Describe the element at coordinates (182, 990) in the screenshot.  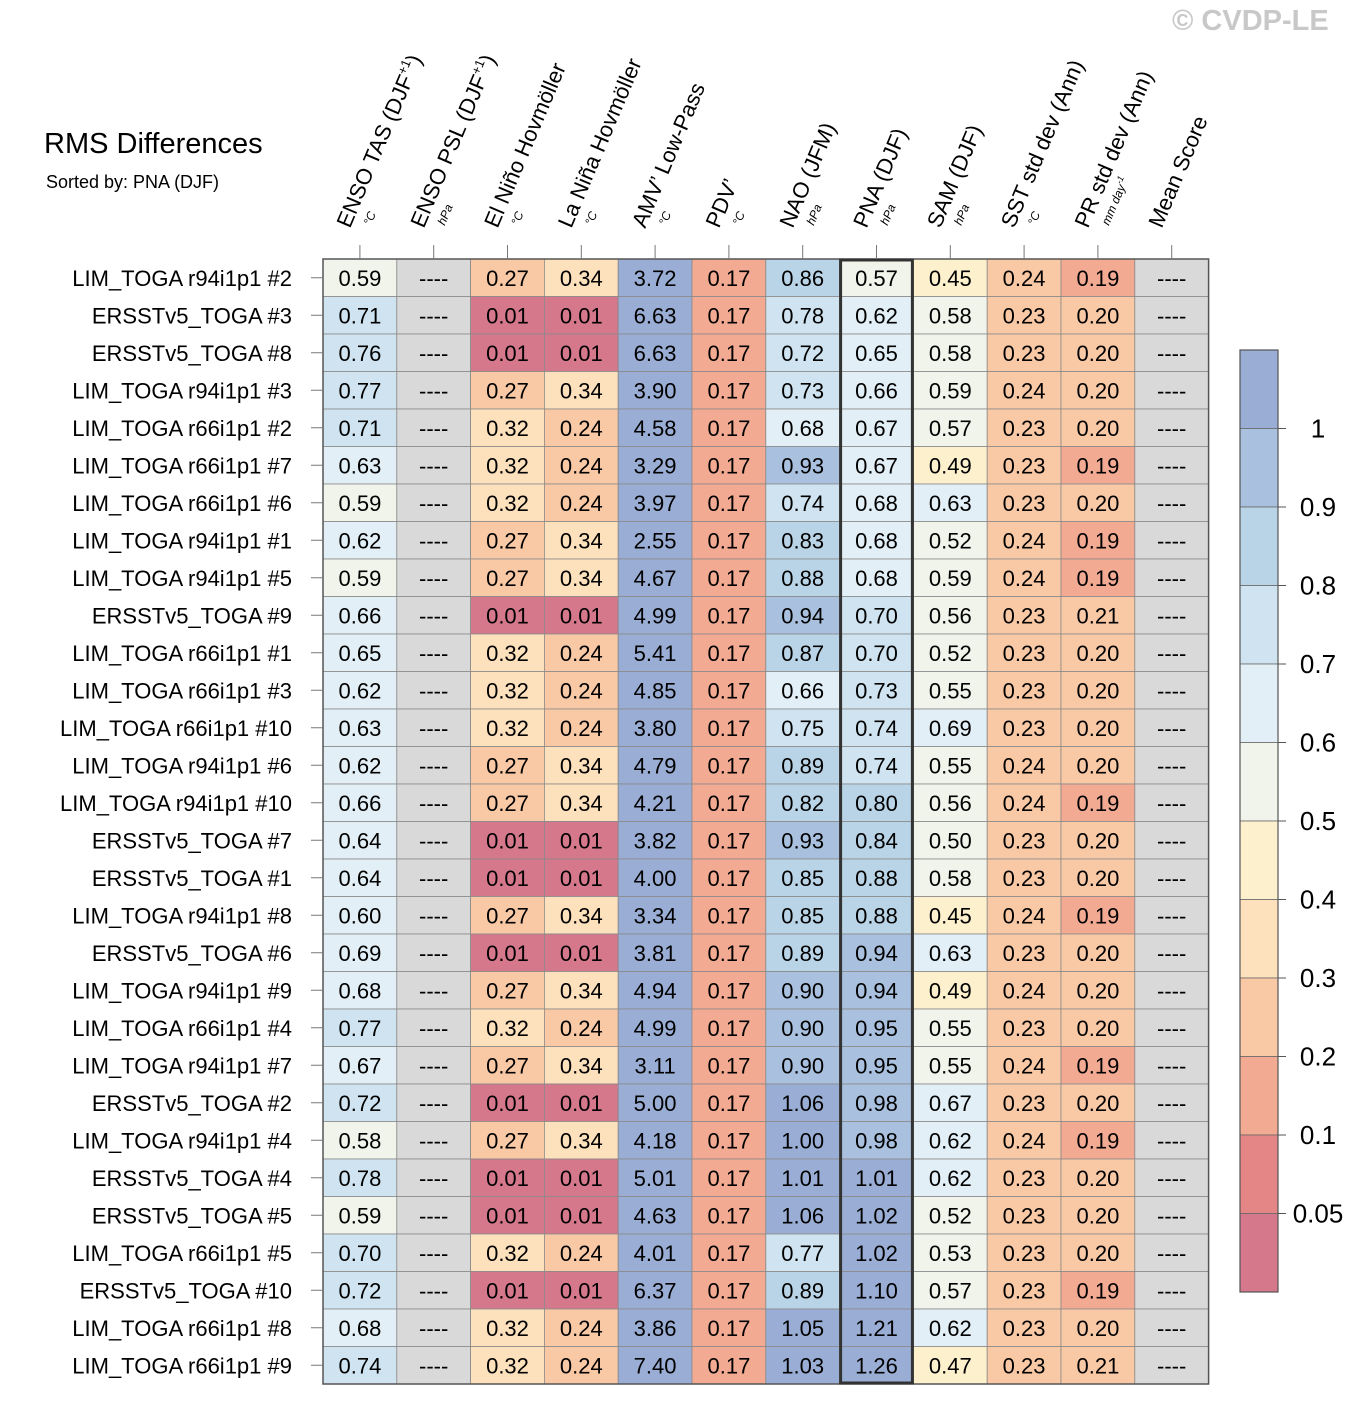
I see `row-label: LIM_TOGA r94i1p1 #9` at that location.